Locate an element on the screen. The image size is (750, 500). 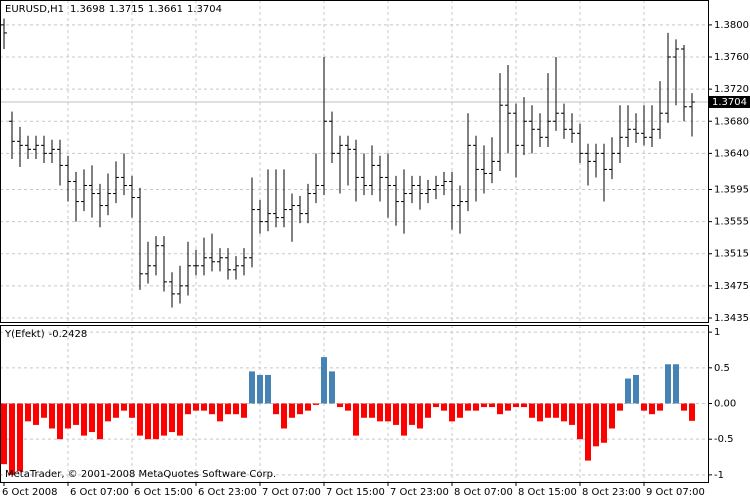
symbol: EURUSD,H1 is located at coordinates (34, 9).